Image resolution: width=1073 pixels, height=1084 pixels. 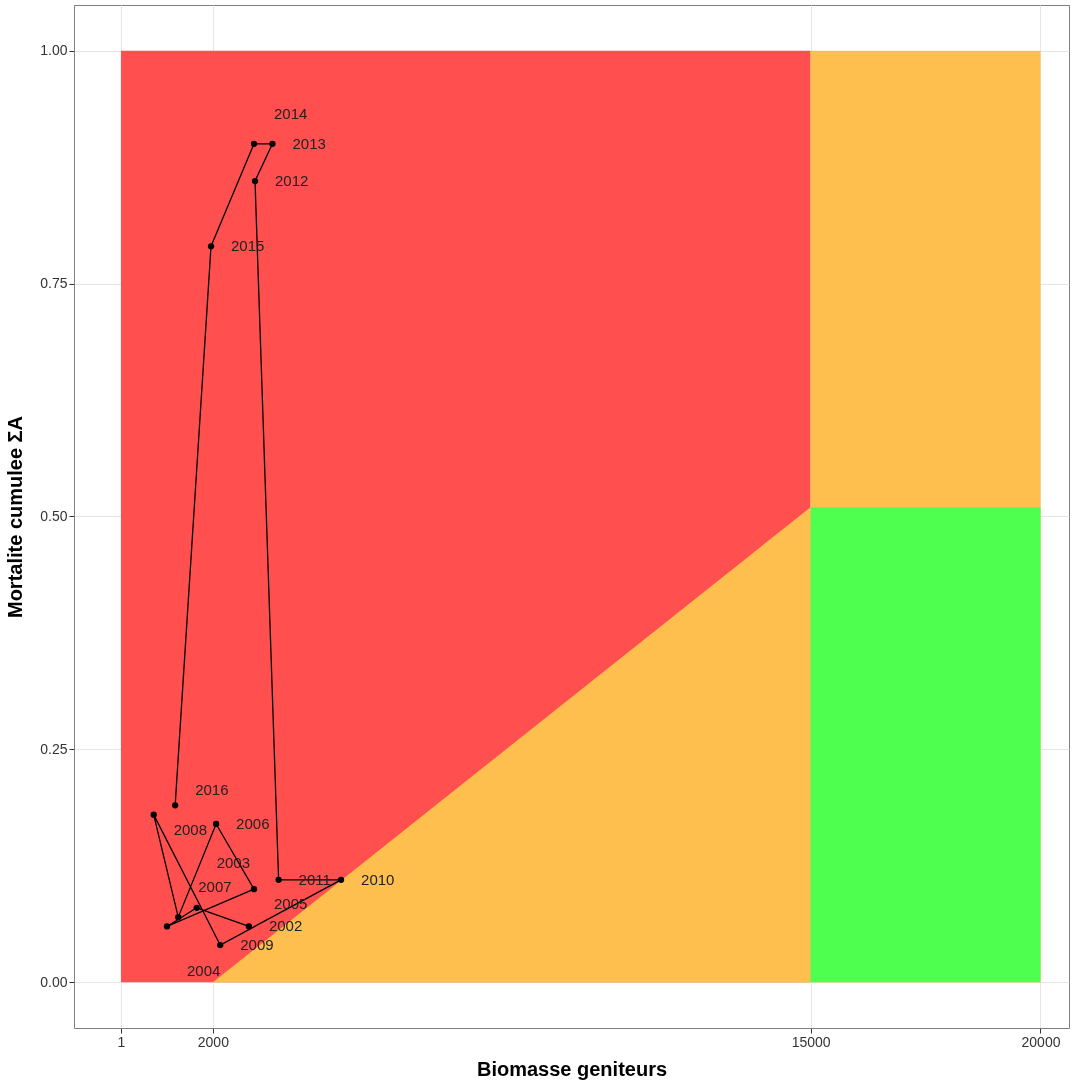 What do you see at coordinates (572, 1068) in the screenshot?
I see `x-axis-title: Biomasse geniteurs` at bounding box center [572, 1068].